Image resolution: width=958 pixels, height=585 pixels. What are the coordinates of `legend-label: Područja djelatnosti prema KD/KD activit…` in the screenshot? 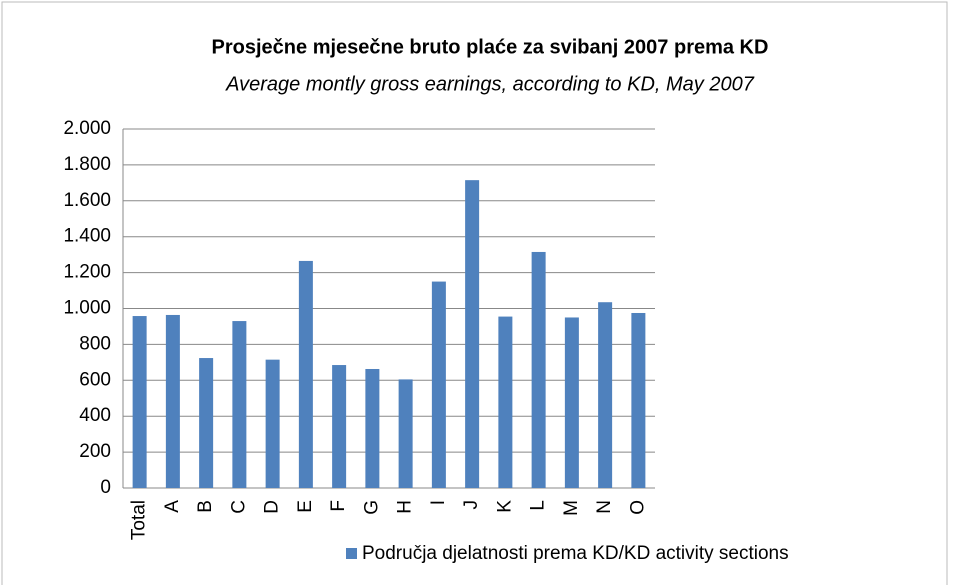 It's located at (575, 553).